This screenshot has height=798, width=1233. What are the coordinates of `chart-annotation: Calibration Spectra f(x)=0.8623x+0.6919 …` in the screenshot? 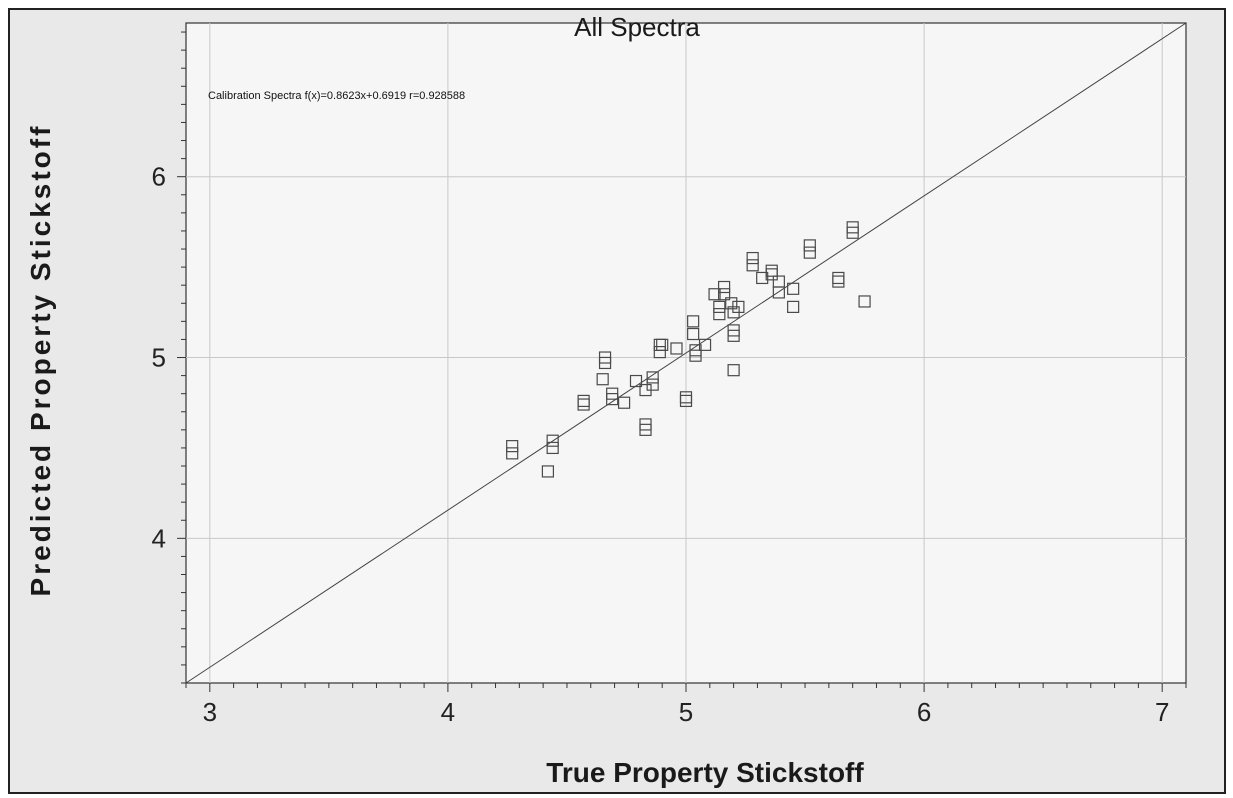 It's located at (336, 96).